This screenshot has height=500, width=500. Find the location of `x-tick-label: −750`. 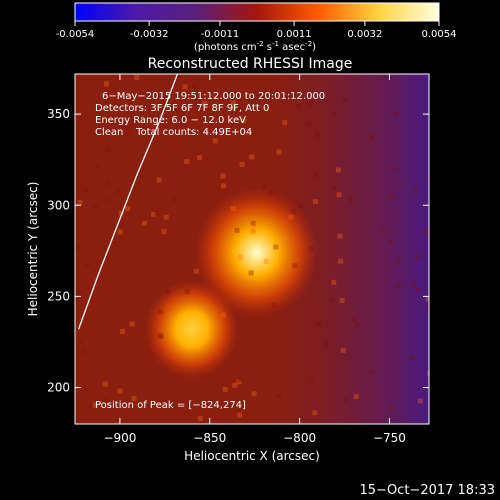

x-tick-label: −750 is located at coordinates (389, 438).